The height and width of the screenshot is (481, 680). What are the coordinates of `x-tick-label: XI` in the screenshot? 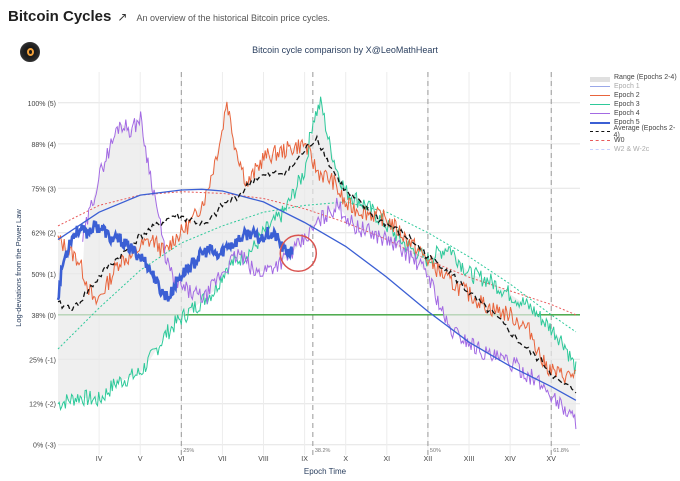 It's located at (387, 459).